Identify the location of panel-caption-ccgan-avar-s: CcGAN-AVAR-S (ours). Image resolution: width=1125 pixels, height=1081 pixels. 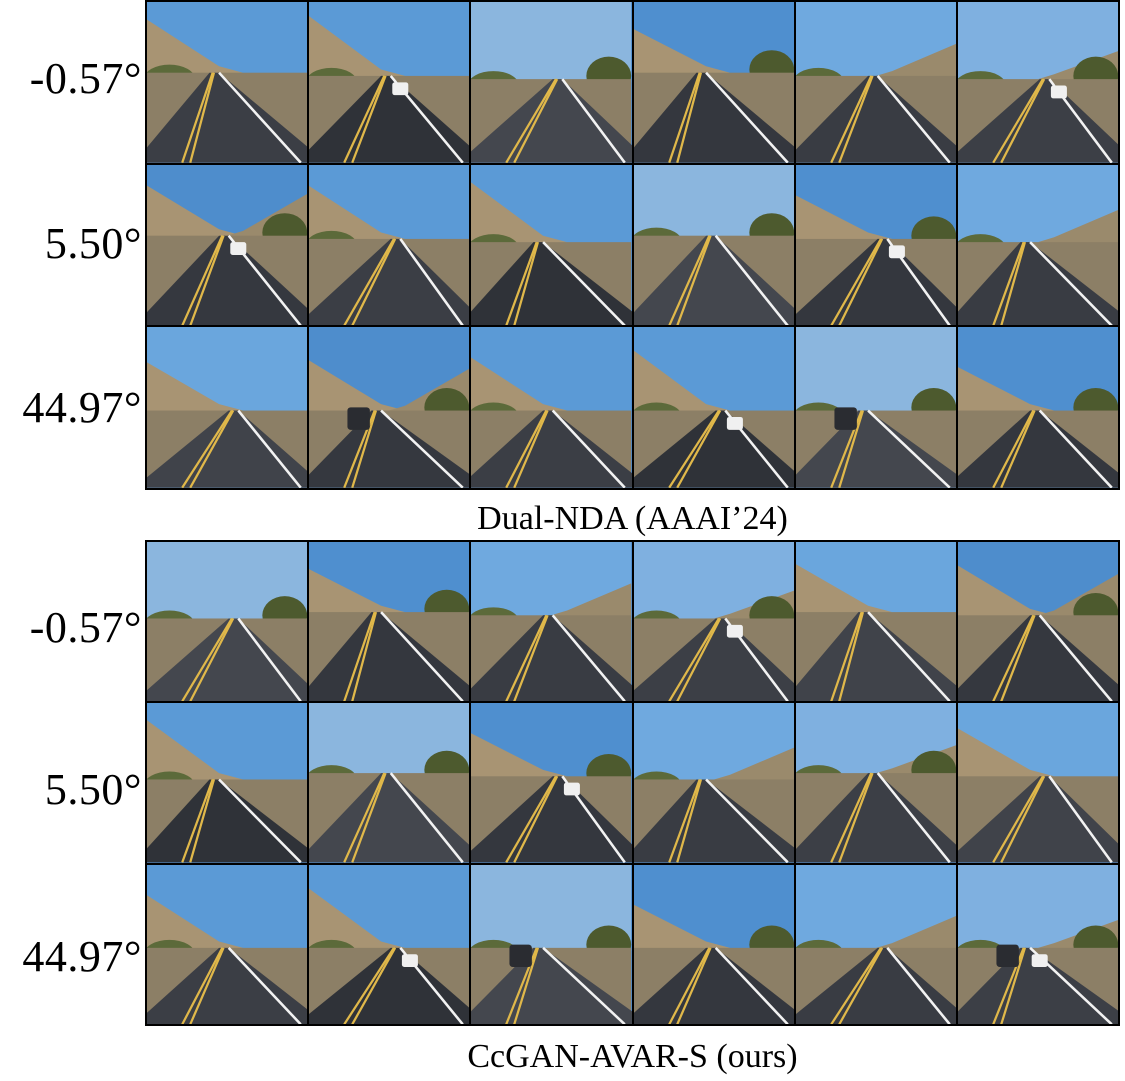
(632, 1056).